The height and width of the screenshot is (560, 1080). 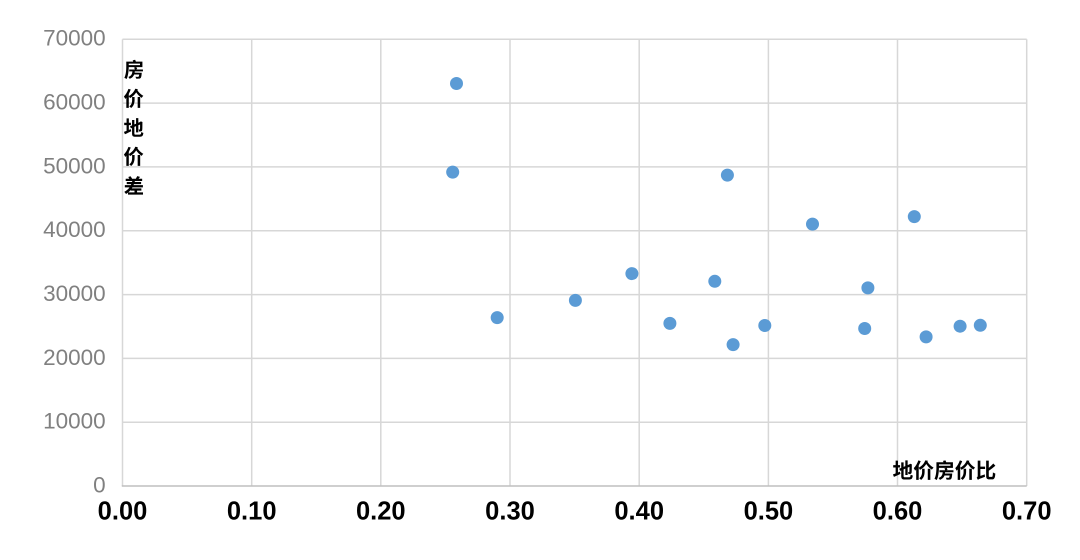 What do you see at coordinates (898, 512) in the screenshot?
I see `svg-text: 0.60` at bounding box center [898, 512].